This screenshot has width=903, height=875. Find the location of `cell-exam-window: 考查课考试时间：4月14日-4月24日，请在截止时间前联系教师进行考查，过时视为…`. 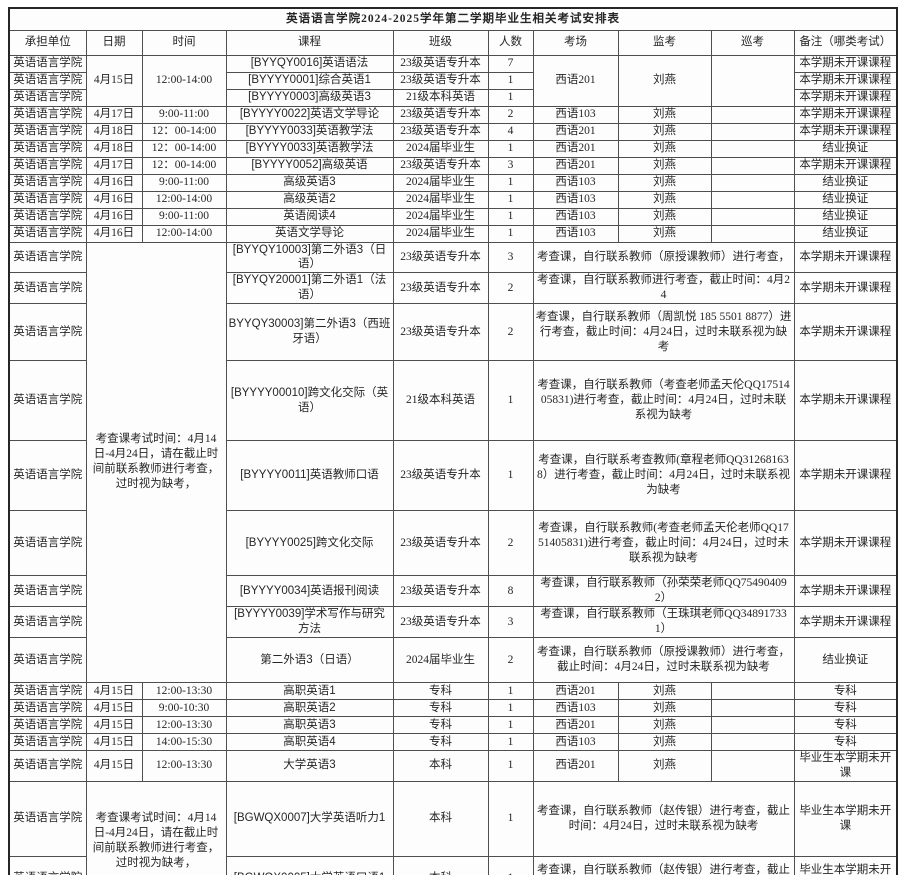

cell-exam-window: 考查课考试时间：4月14日-4月24日，请在截止时间前联系教师进行考查，过时视为… is located at coordinates (156, 462).